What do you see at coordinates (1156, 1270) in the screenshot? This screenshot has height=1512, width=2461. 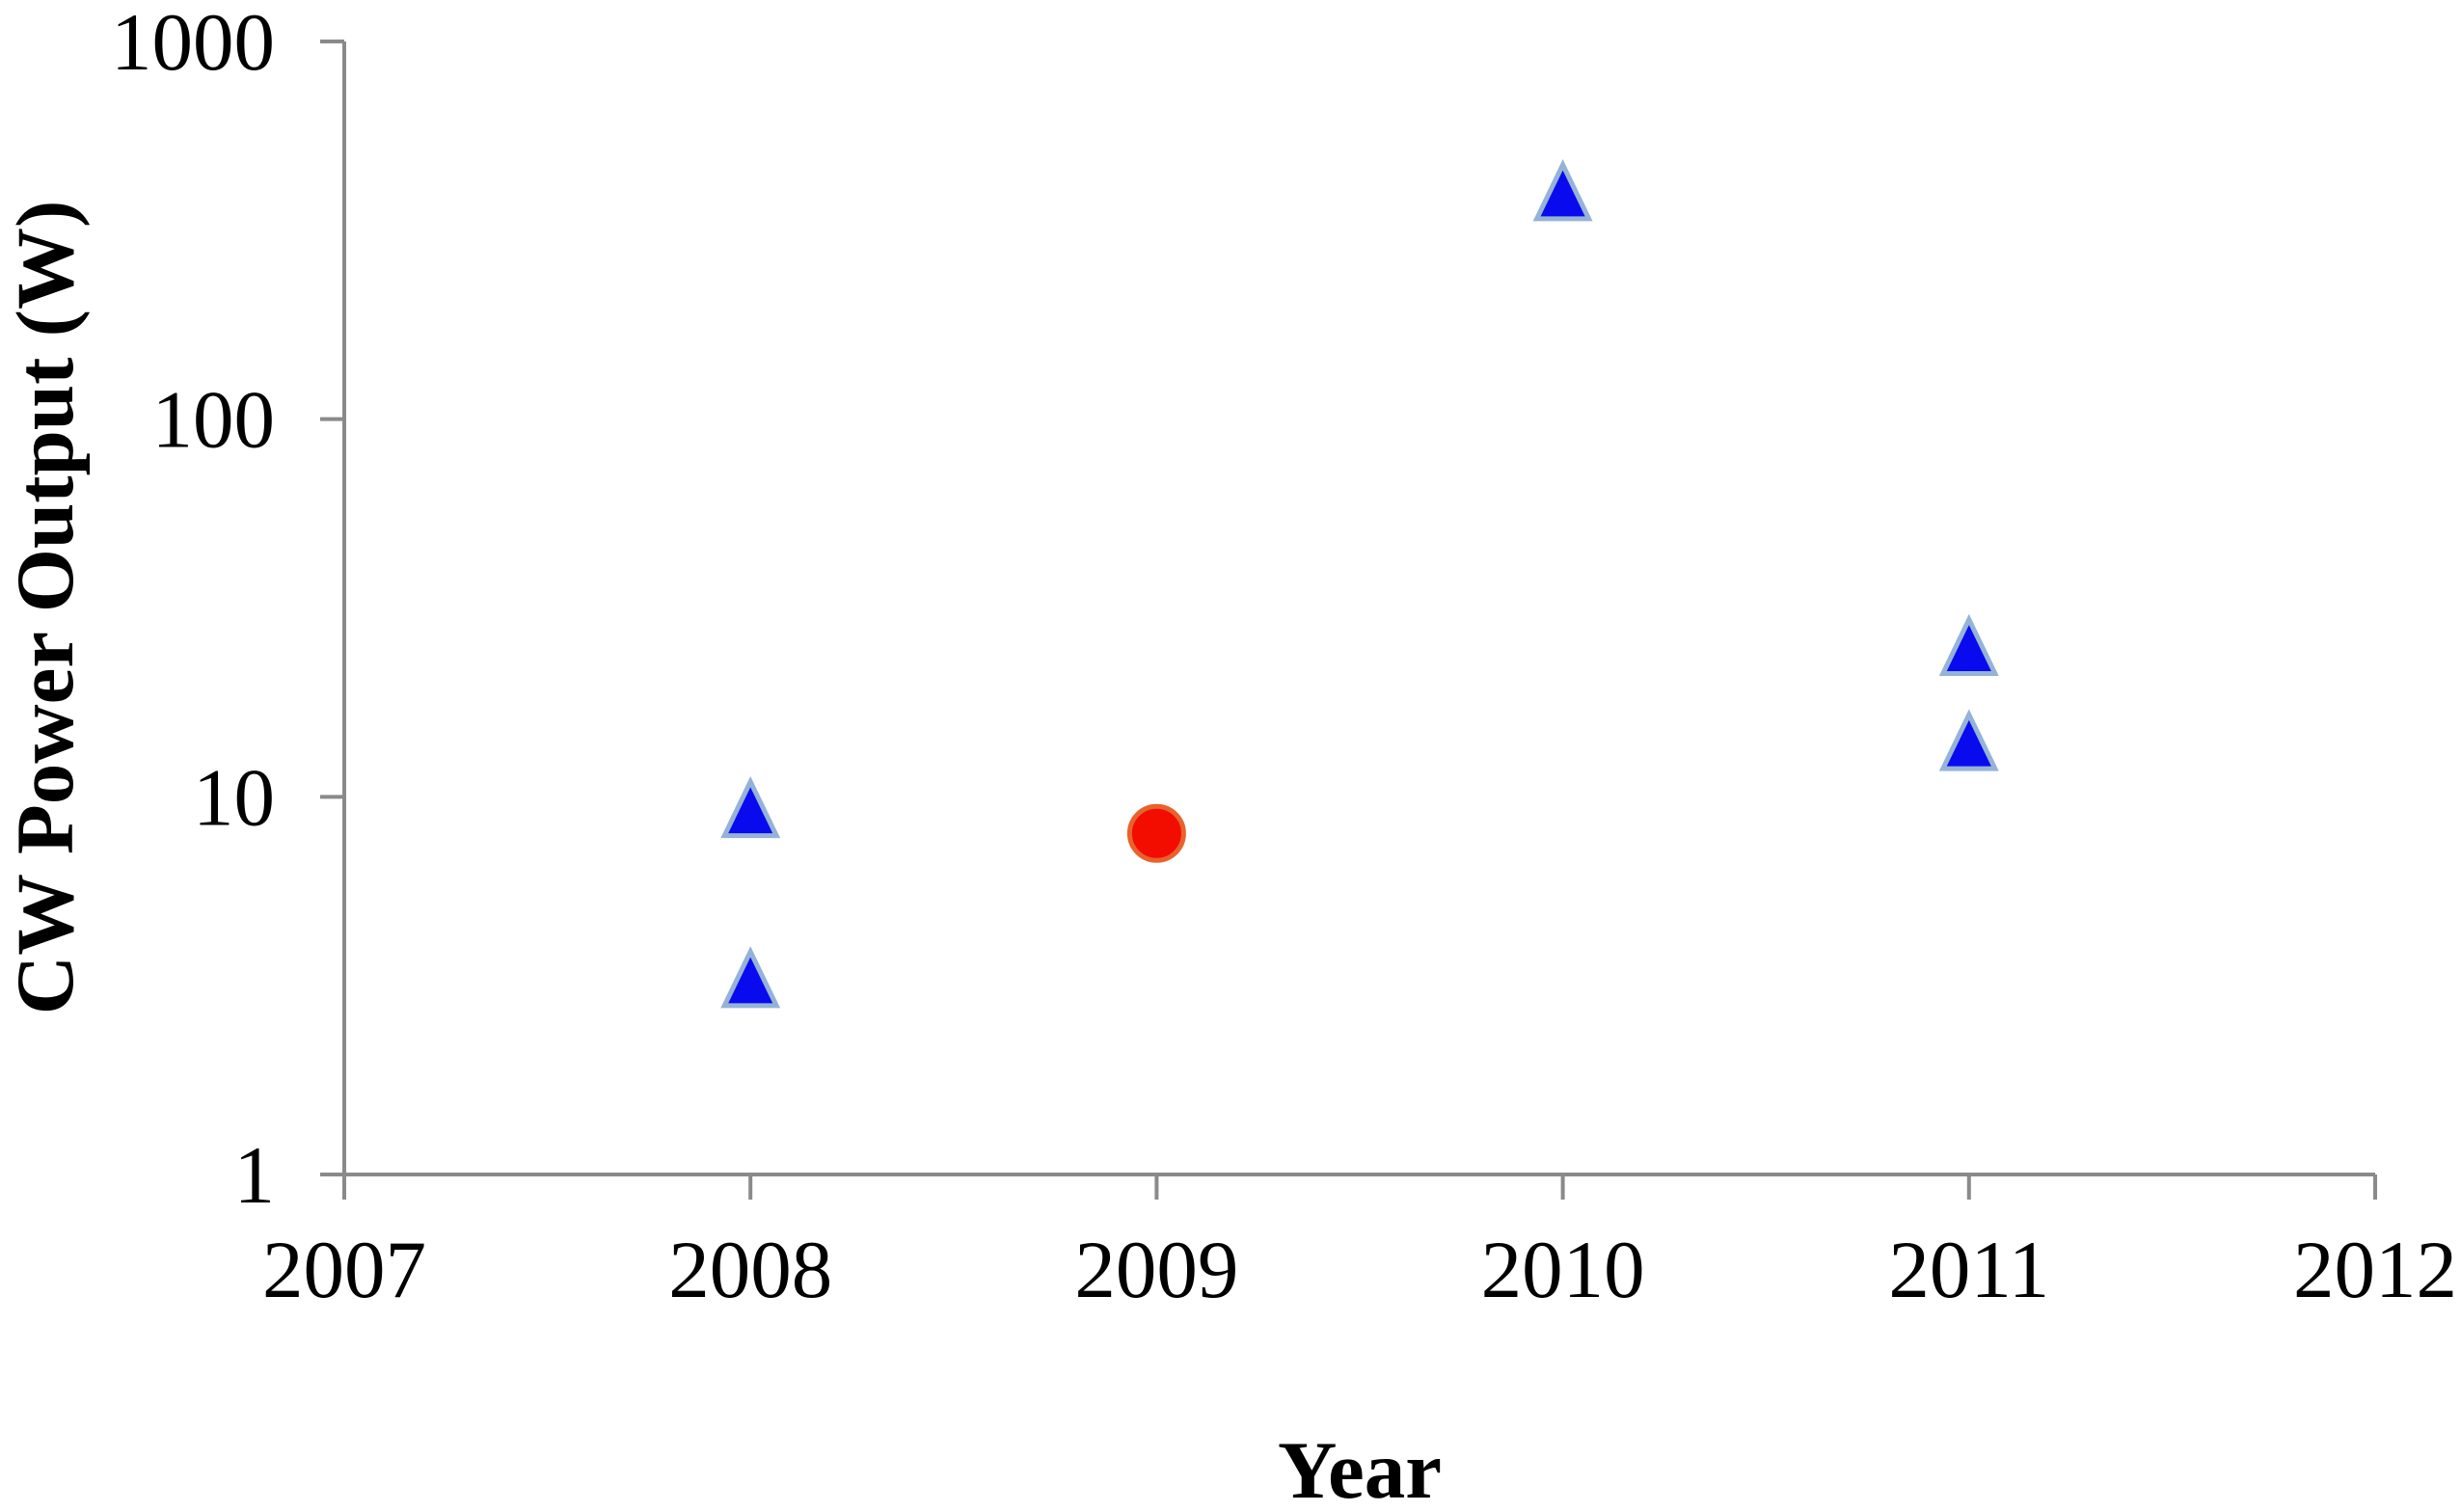 I see `x-tick-label: 2009` at bounding box center [1156, 1270].